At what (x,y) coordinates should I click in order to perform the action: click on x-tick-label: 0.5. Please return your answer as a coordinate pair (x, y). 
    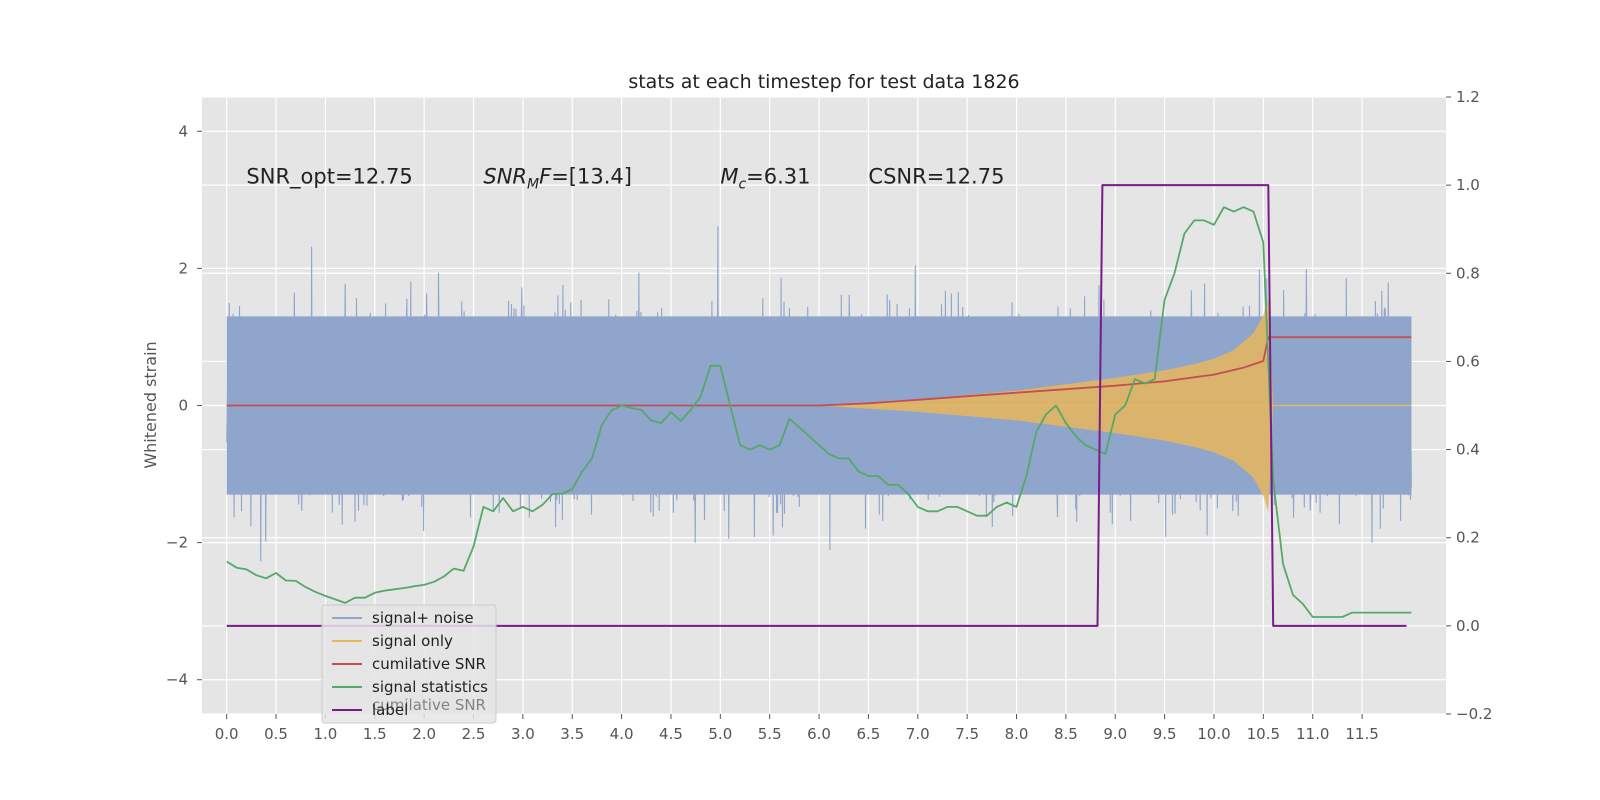
    Looking at the image, I should click on (276, 734).